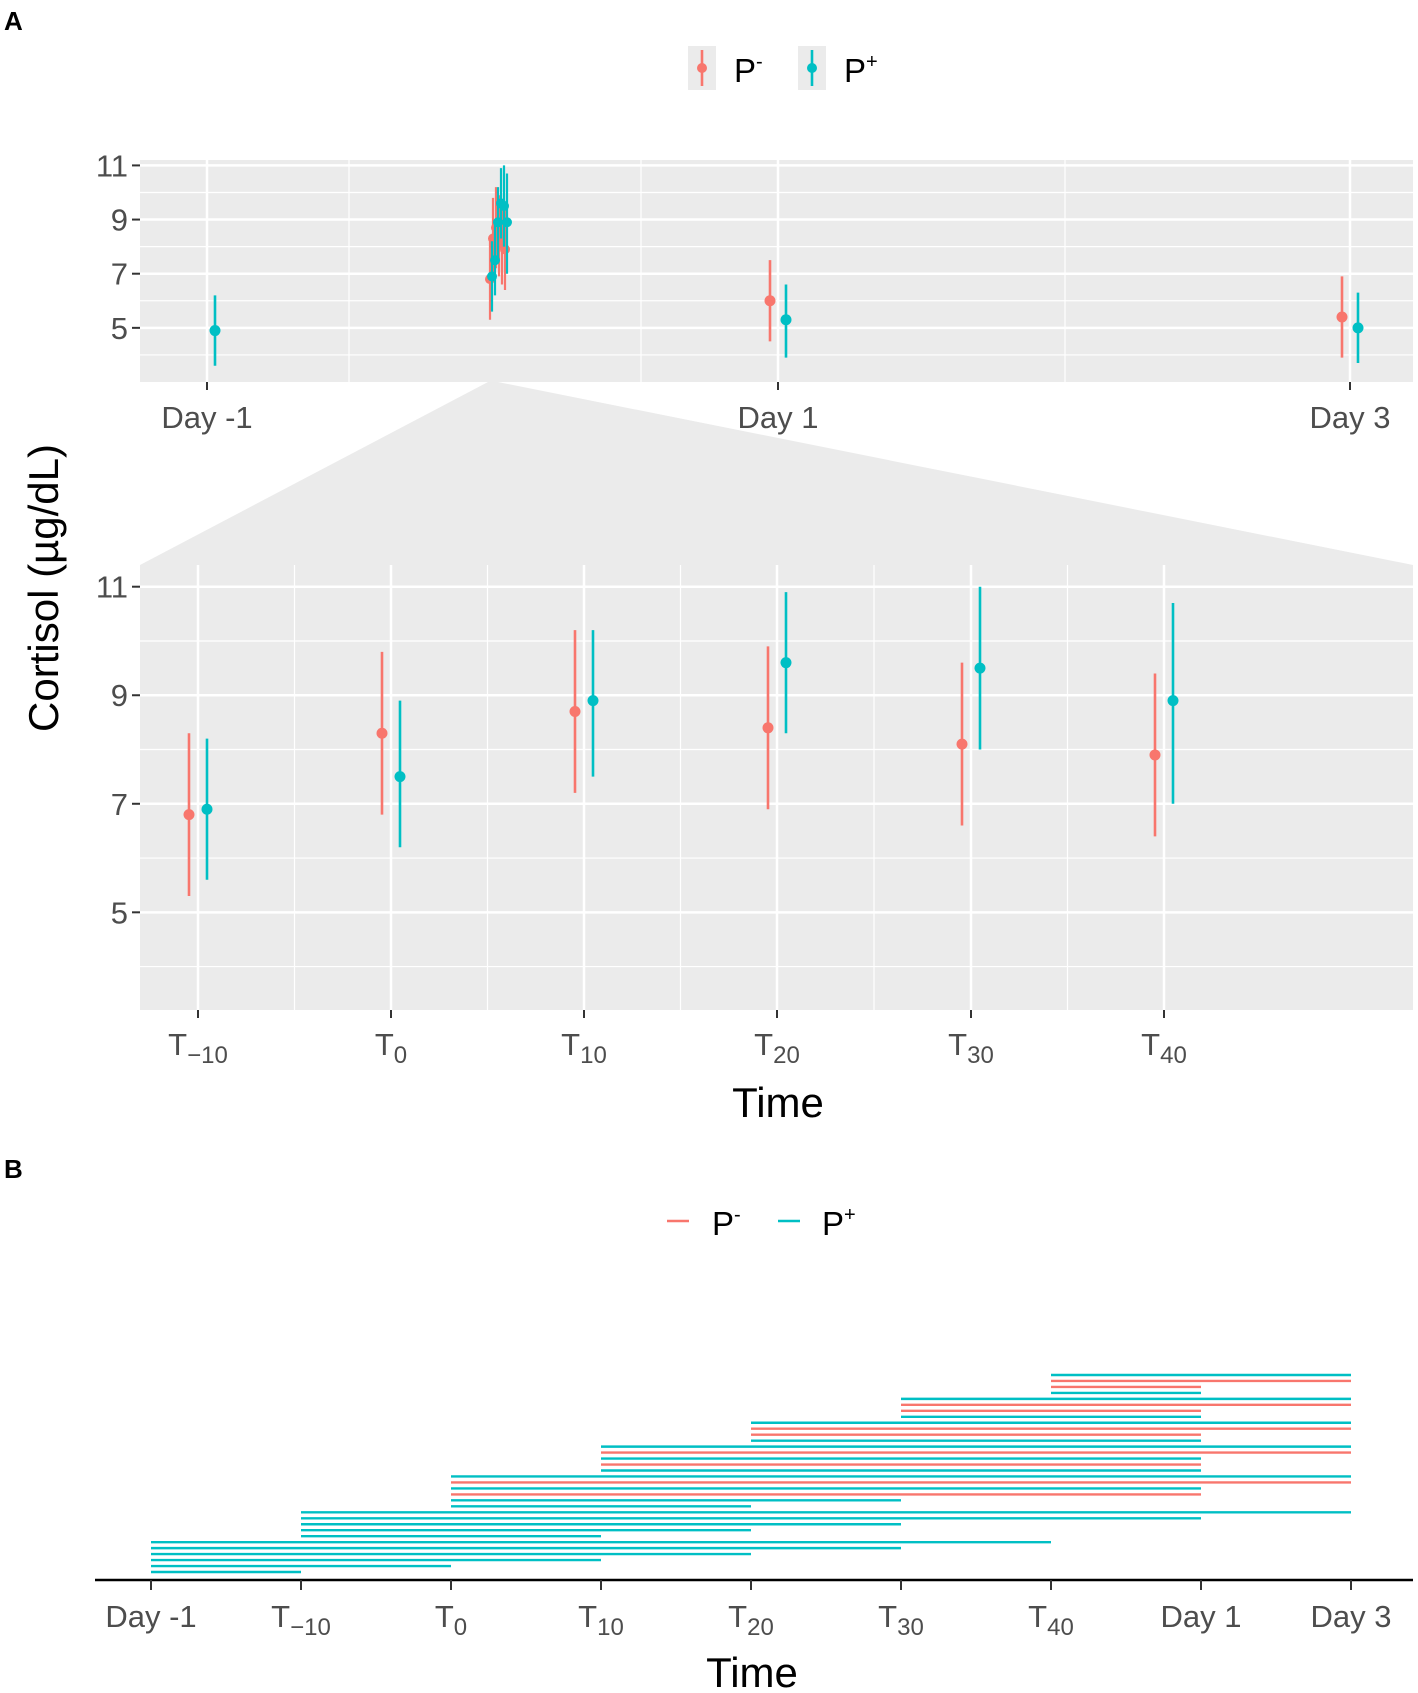  What do you see at coordinates (584, 1048) in the screenshot?
I see `a-zoom-x-tick-label-t10: T10` at bounding box center [584, 1048].